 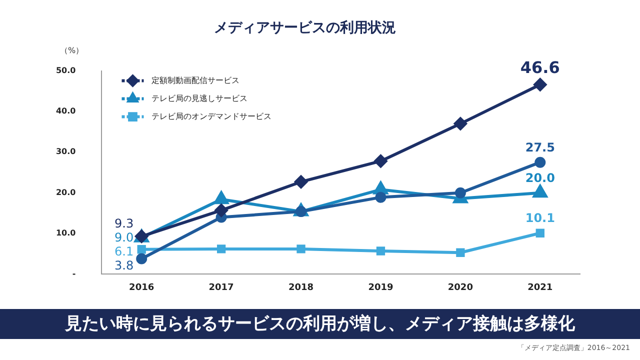 What do you see at coordinates (540, 147) in the screenshot?
I see `data-label: 27.5` at bounding box center [540, 147].